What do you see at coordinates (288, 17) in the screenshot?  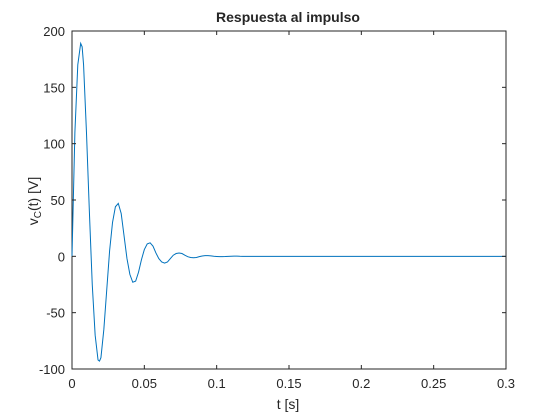 I see `chart-title: Respuesta al impulso` at bounding box center [288, 17].